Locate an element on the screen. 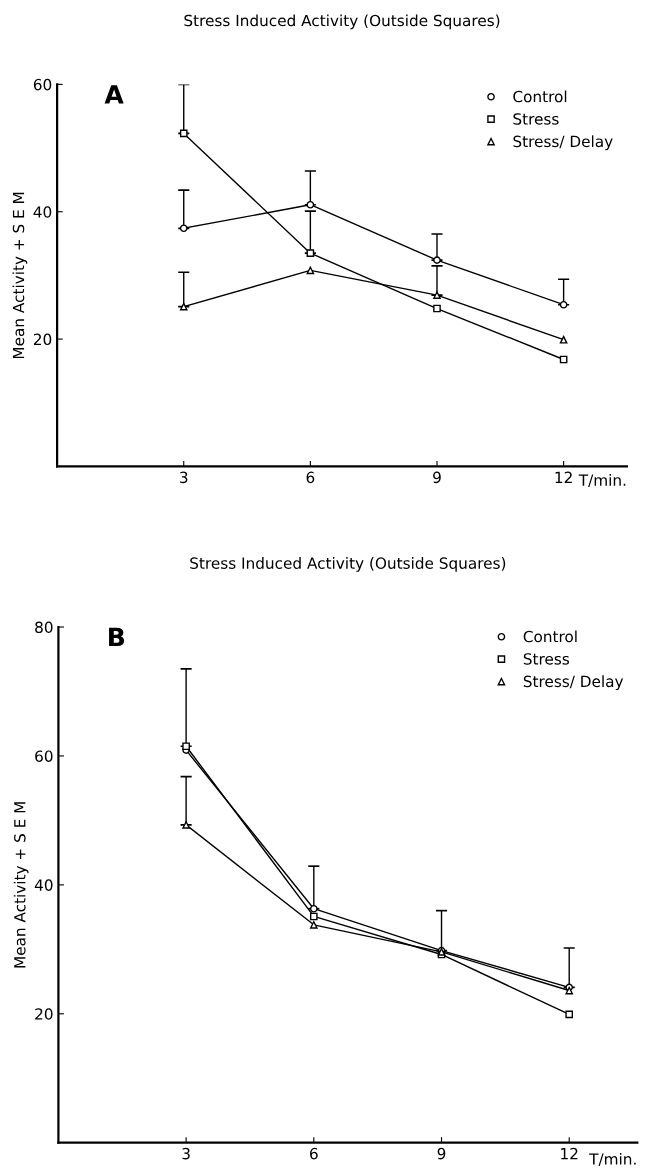 The width and height of the screenshot is (649, 1172). annotation: A is located at coordinates (114, 94).